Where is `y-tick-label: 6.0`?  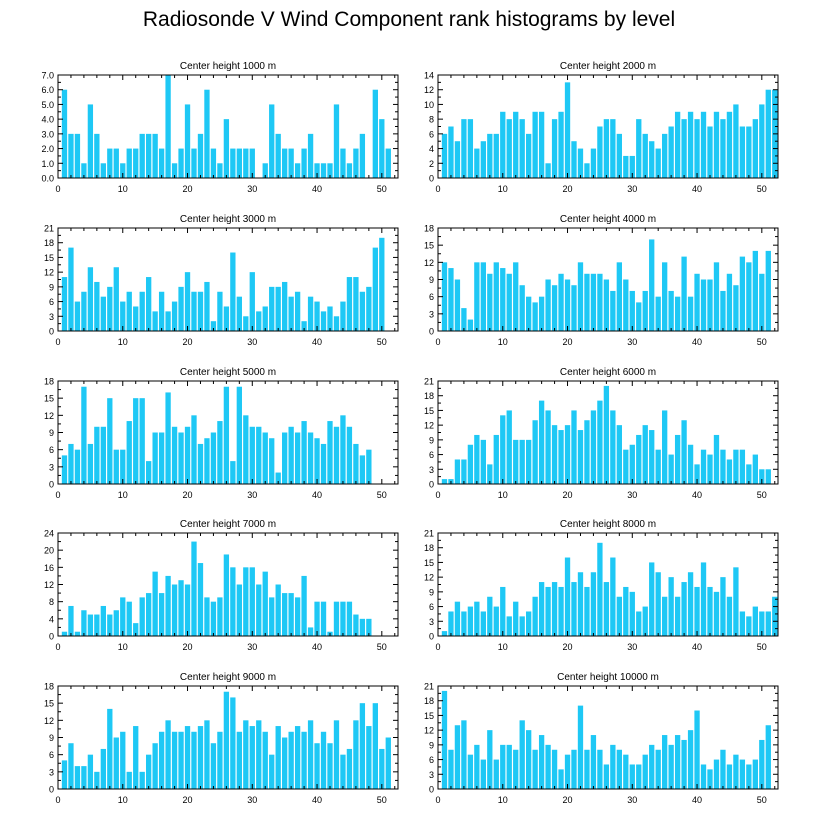
y-tick-label: 6.0 is located at coordinates (47, 90).